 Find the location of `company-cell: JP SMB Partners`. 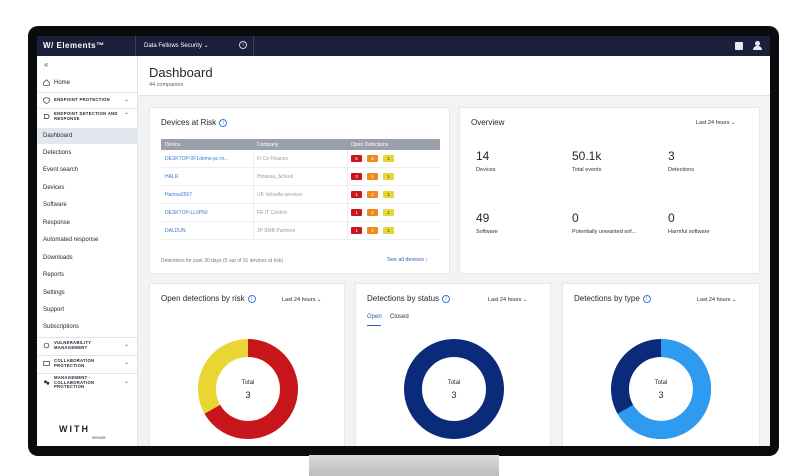

company-cell: JP SMB Partners is located at coordinates (276, 231).